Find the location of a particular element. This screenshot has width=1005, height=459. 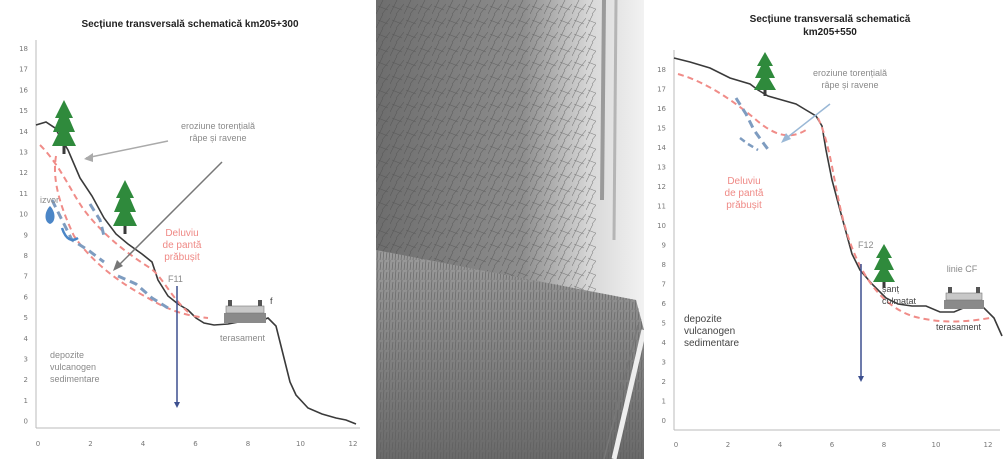

left-deposits-label-2: vulcanogen is located at coordinates (73, 367).